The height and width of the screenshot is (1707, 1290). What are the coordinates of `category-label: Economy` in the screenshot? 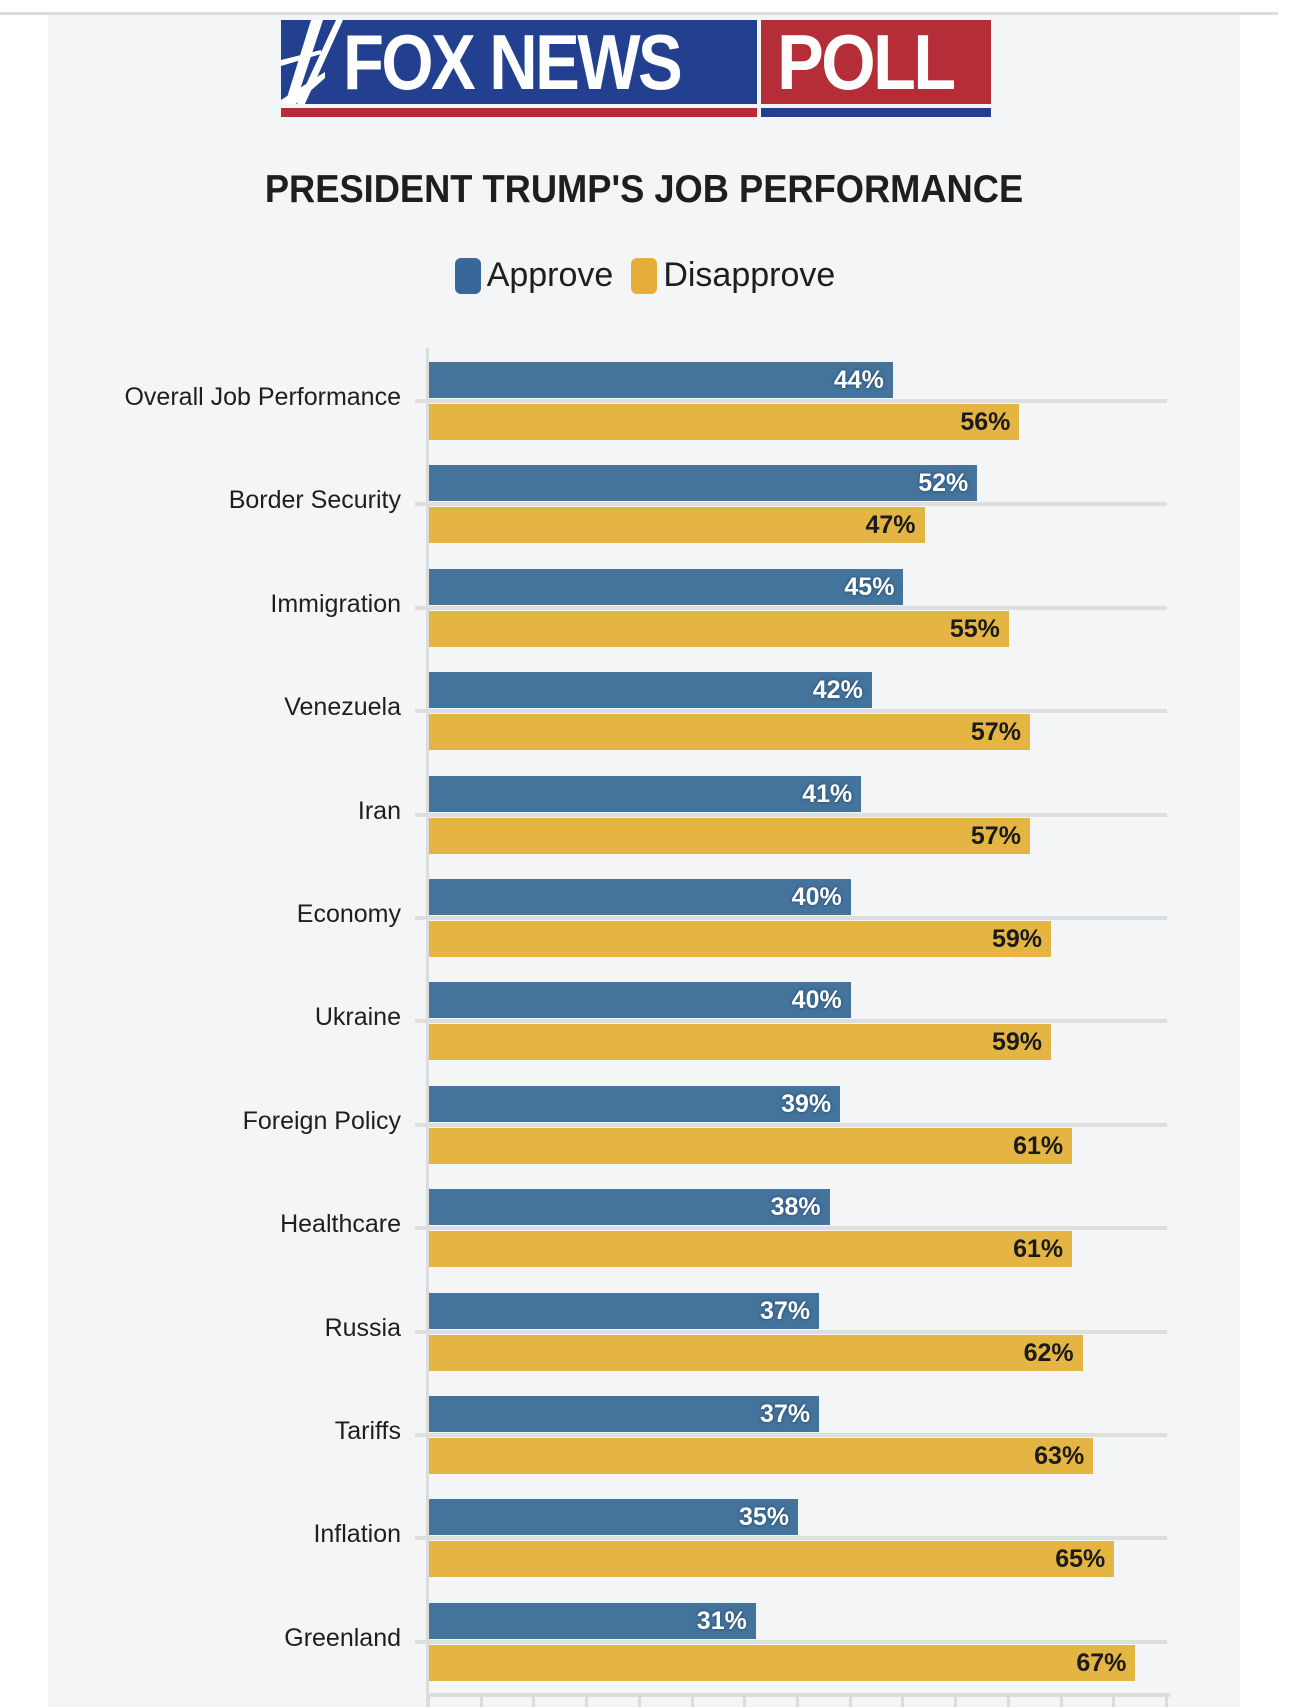 It's located at (348, 914).